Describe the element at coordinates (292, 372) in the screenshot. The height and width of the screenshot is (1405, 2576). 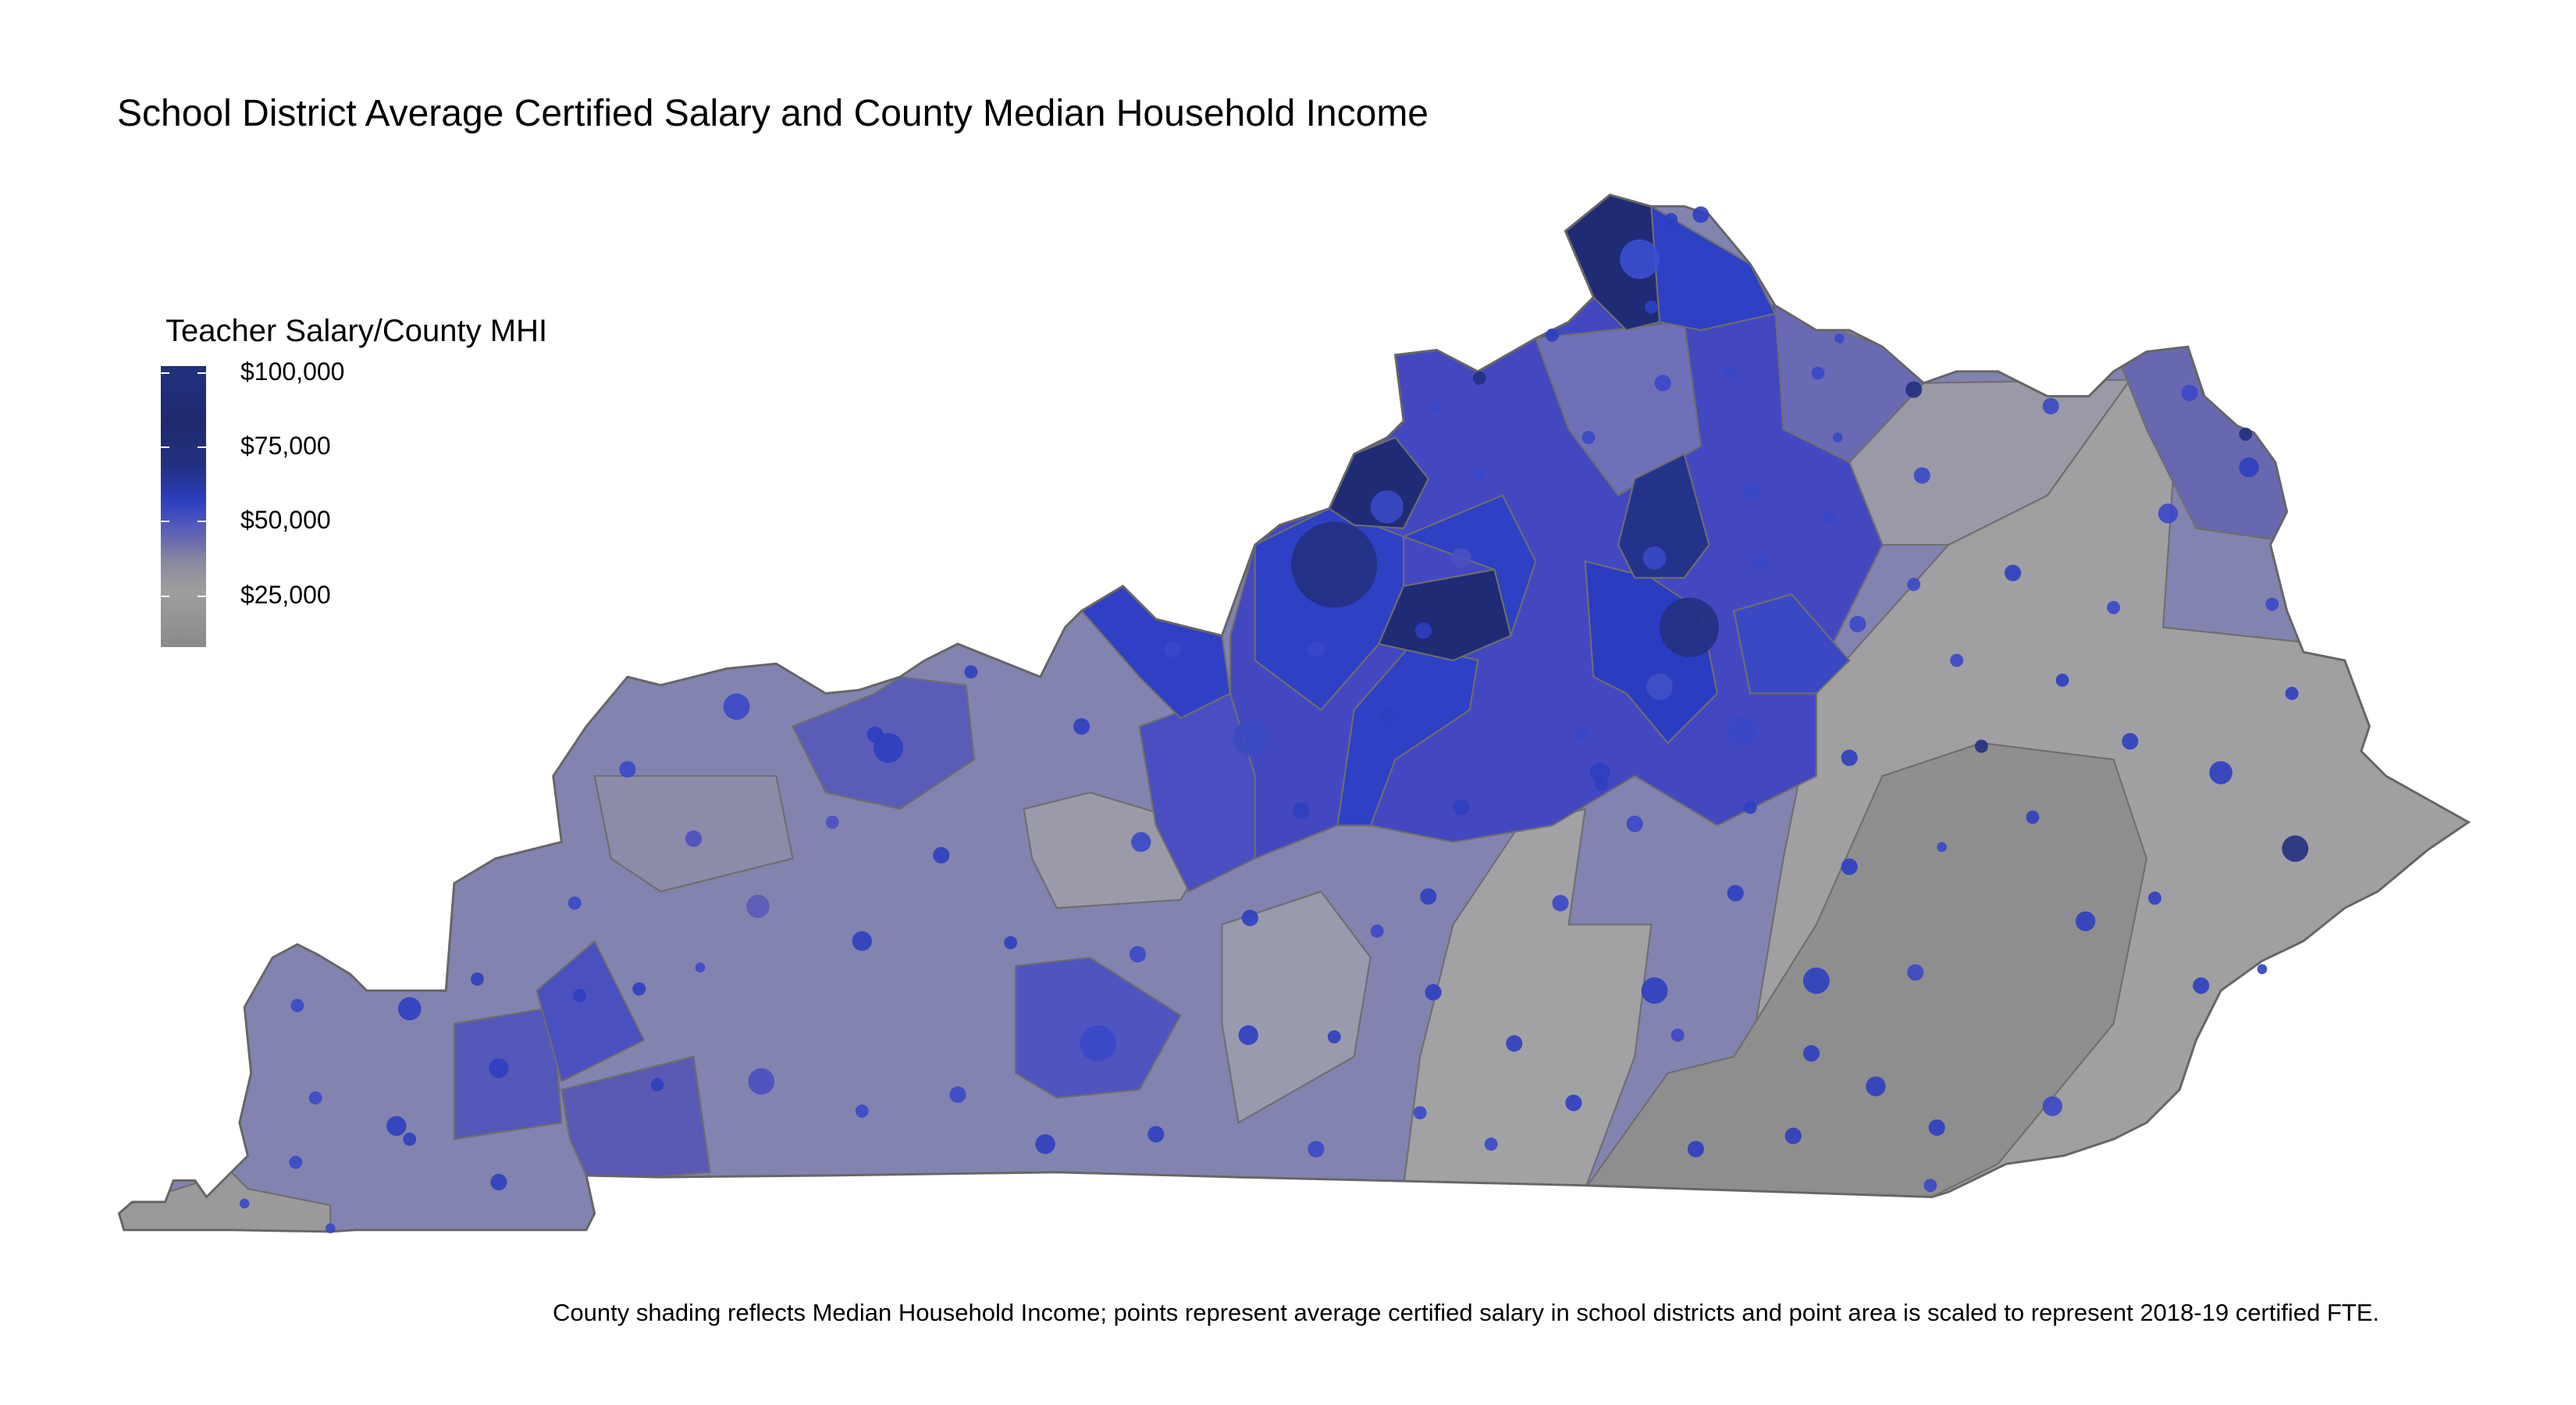
I see `legend-label: $100,000` at that location.